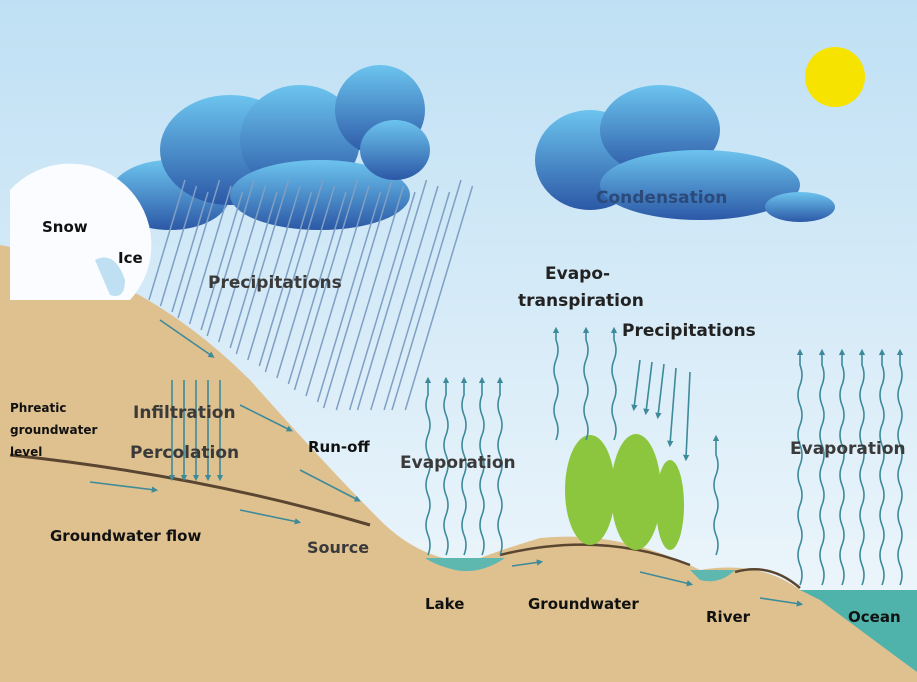  What do you see at coordinates (38, 408) in the screenshot?
I see `label: Phreatic` at bounding box center [38, 408].